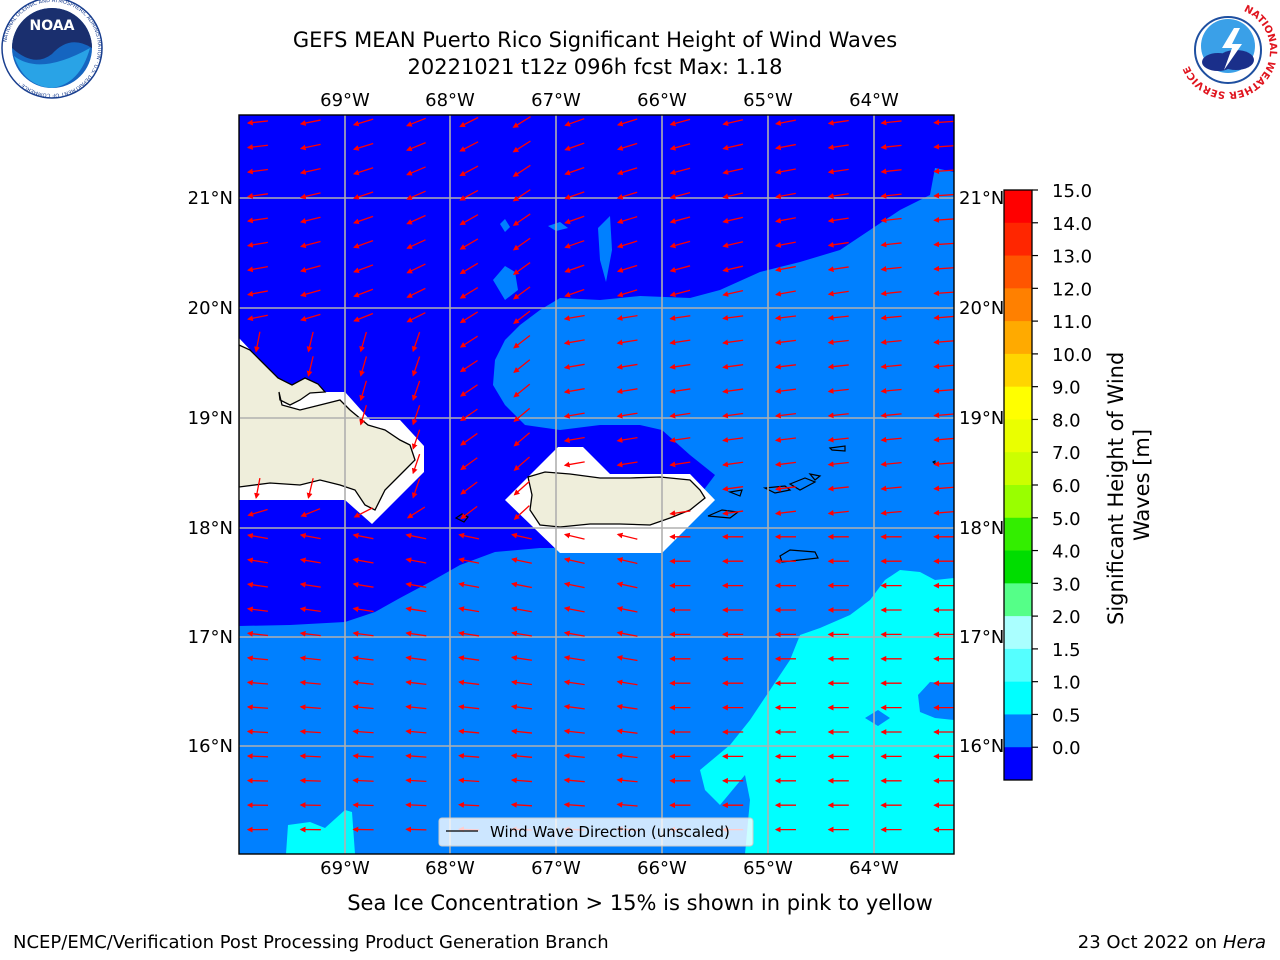  Describe the element at coordinates (981, 472) in the screenshot. I see `latitude-labels-right: 21°N 20°N 19°N 18°N 17°N 16°N` at that location.